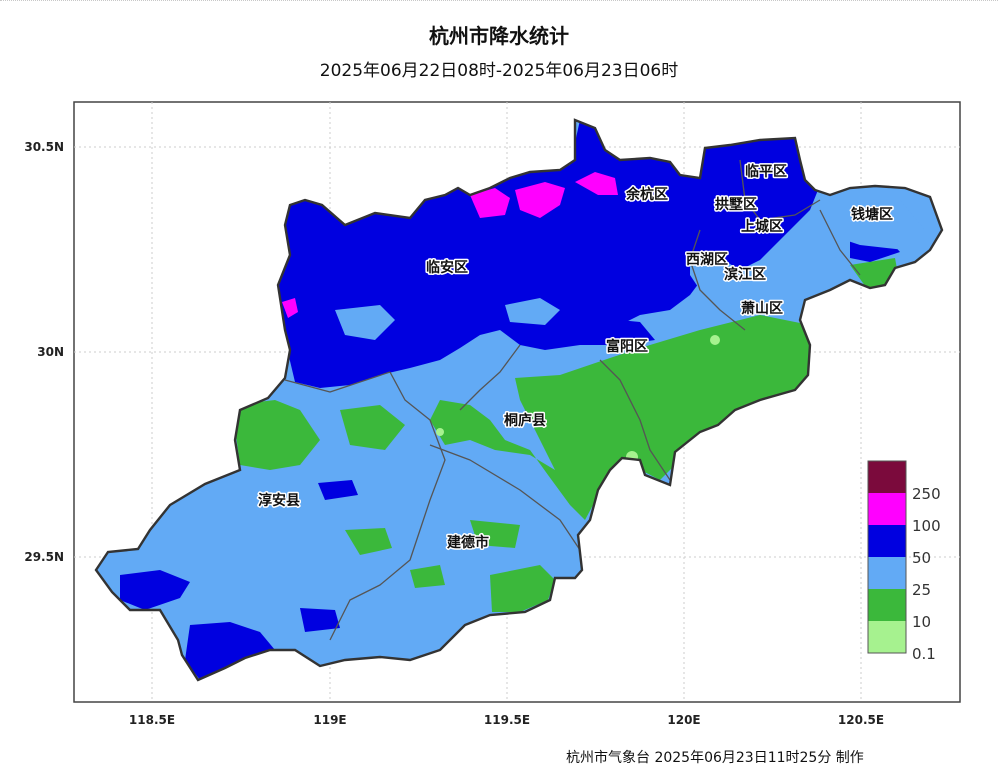  What do you see at coordinates (525, 420) in the screenshot?
I see `region-label-tonglu: 桐庐县` at bounding box center [525, 420].